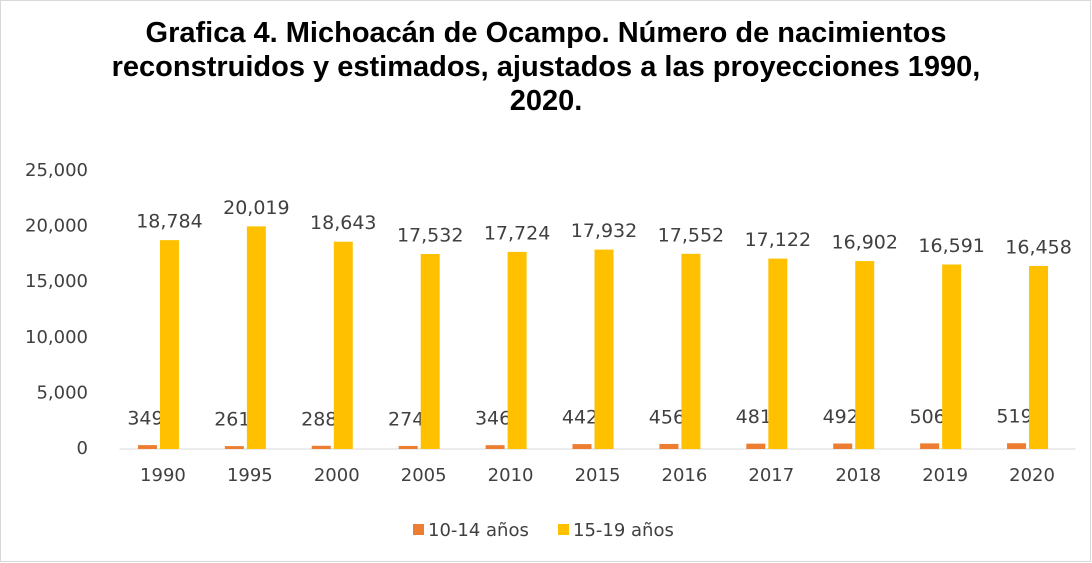 This screenshot has height=563, width=1092. Describe the element at coordinates (424, 475) in the screenshot. I see `x-tick-label: 2005` at that location.